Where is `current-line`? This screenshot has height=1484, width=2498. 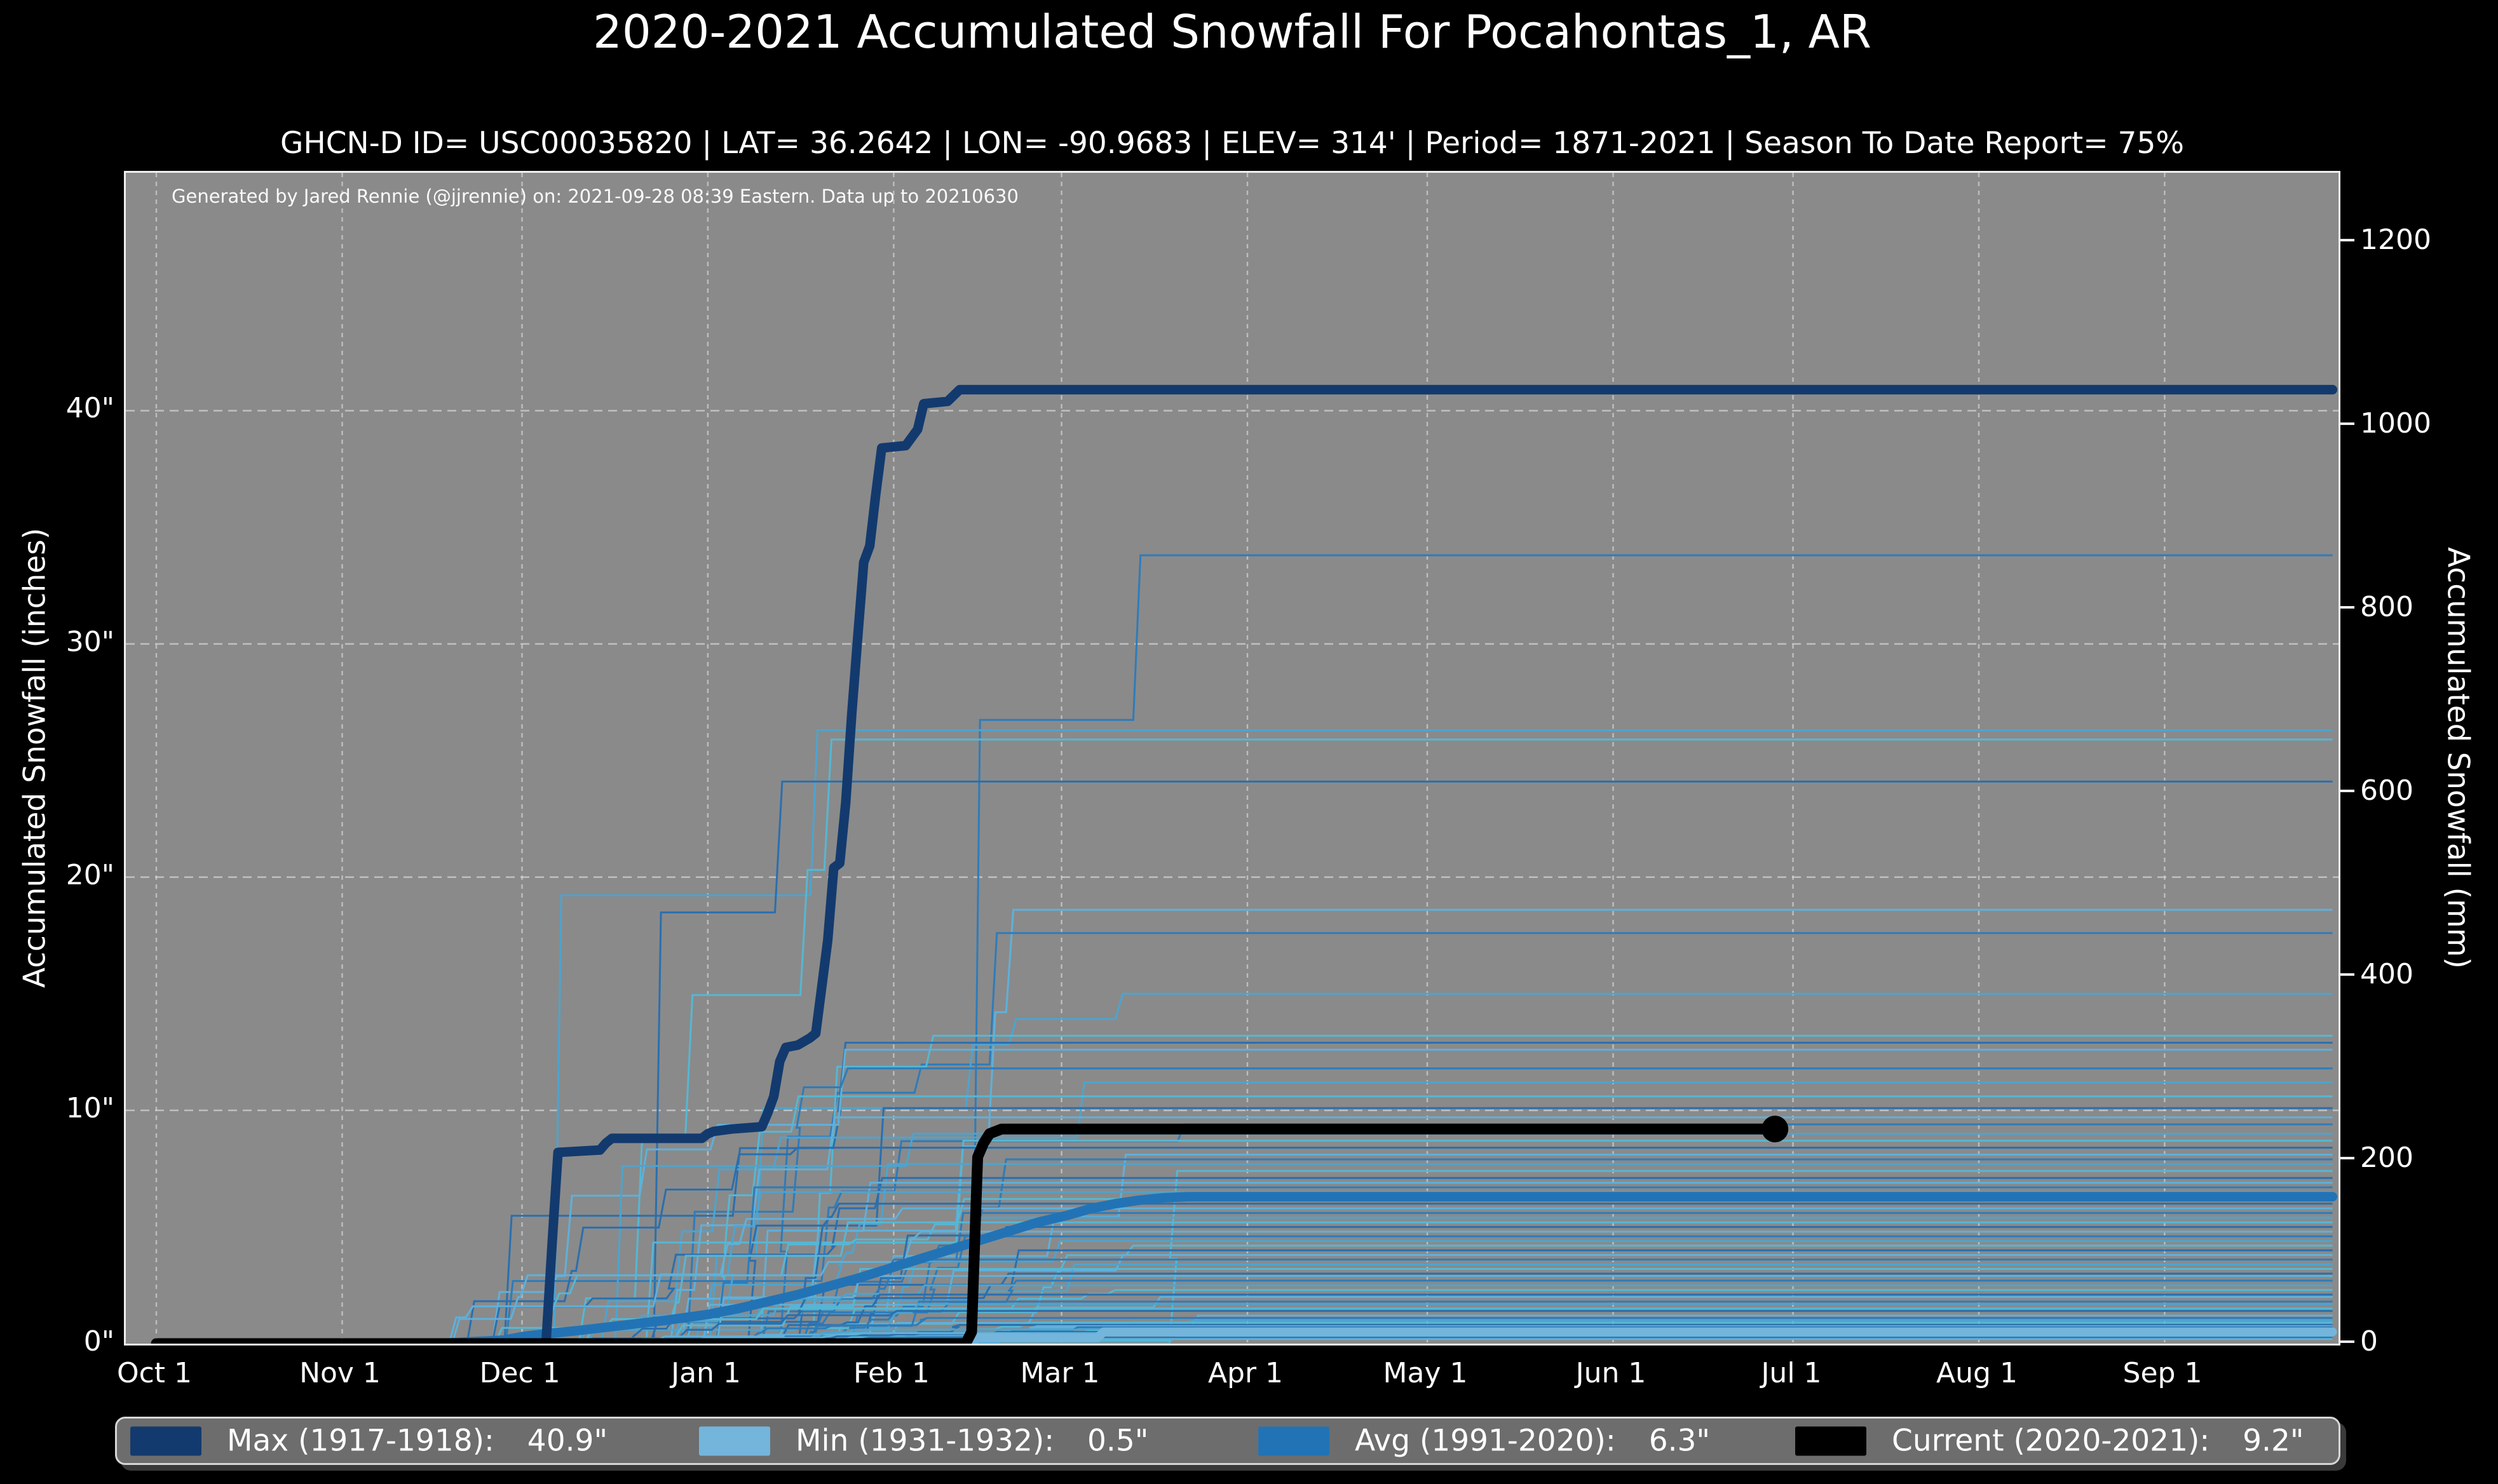 current-line is located at coordinates (966, 1233).